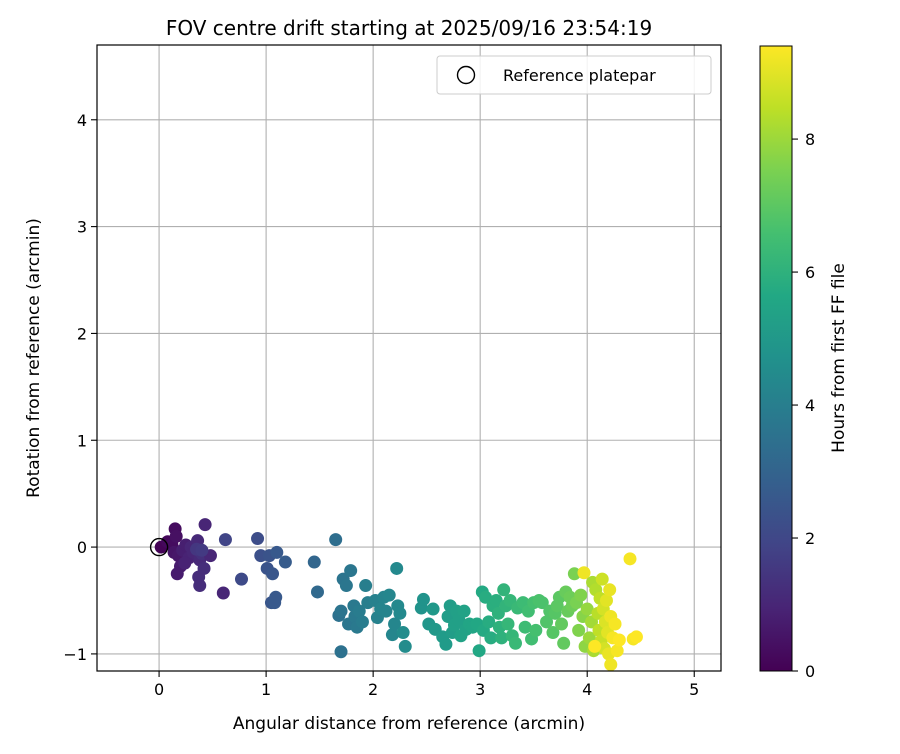  I want to click on colorbar: 0 2 4 6 8 Hours from first FF file, so click(804, 363).